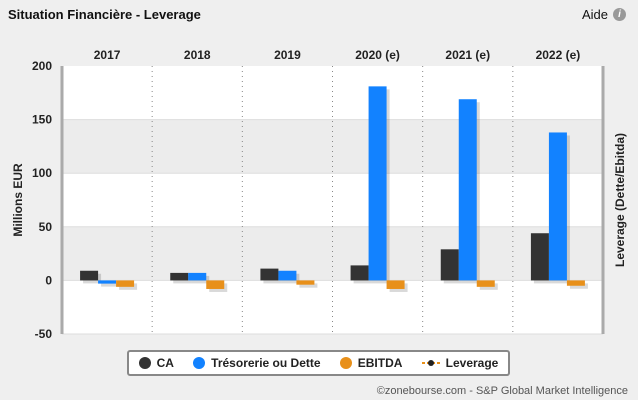 This screenshot has height=400, width=638. I want to click on y-axis-label: Millions EUR, so click(18, 200).